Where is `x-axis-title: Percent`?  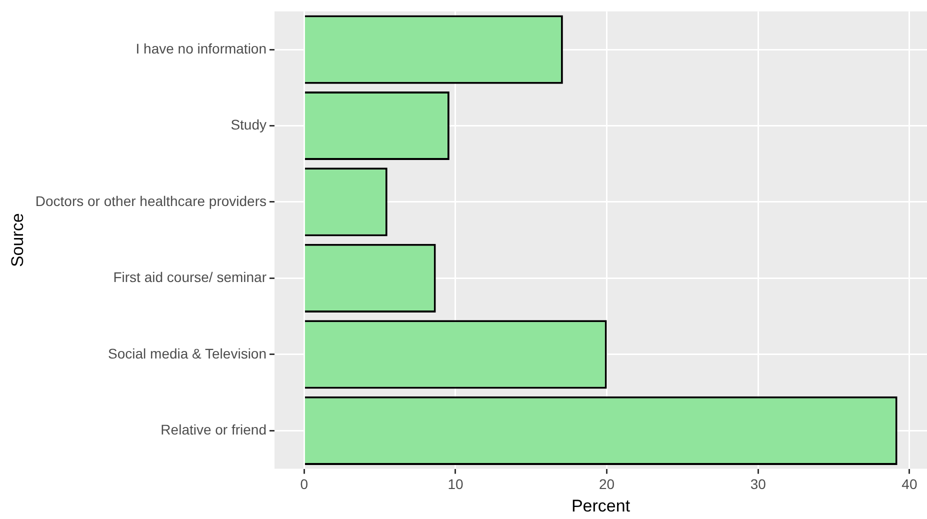 x-axis-title: Percent is located at coordinates (600, 506).